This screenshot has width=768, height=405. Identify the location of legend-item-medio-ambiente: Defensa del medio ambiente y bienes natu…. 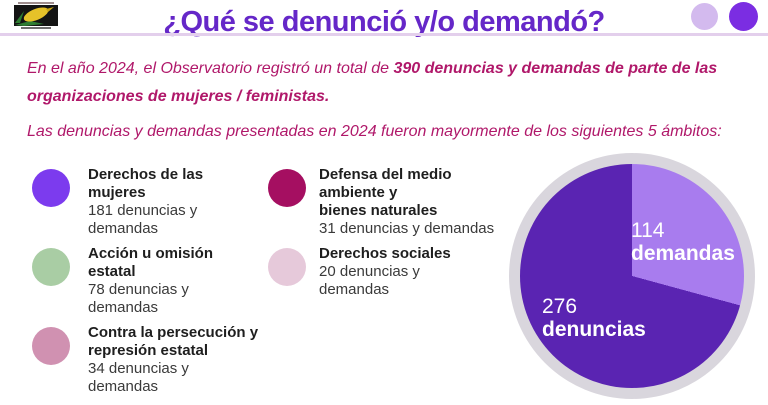
(388, 202).